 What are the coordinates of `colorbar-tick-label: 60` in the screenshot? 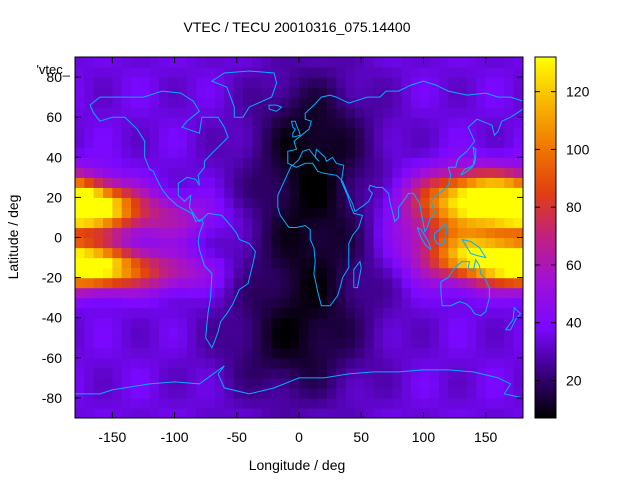 It's located at (574, 265).